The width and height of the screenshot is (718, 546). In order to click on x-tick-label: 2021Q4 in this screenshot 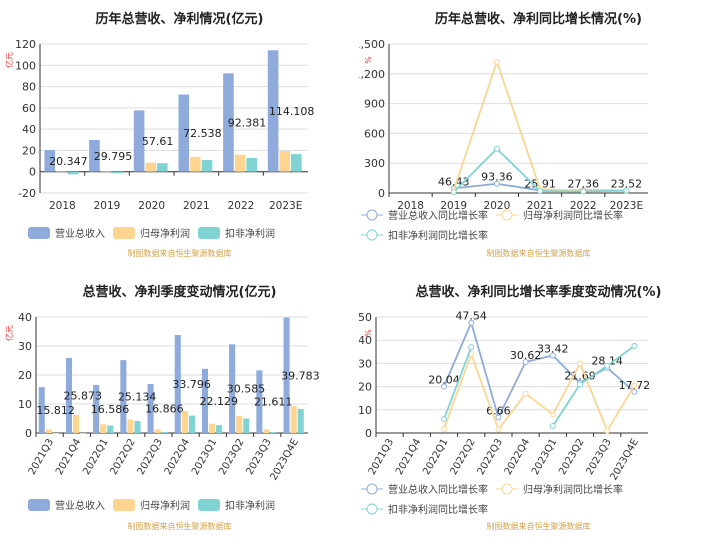, I will do `click(68, 457)`.